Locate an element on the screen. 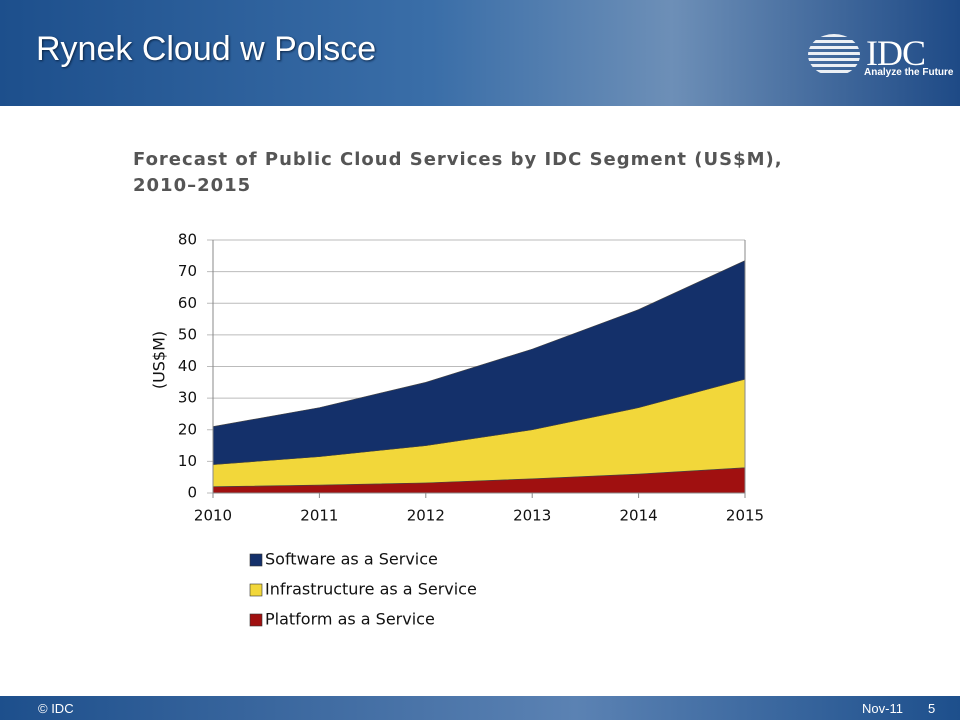 The height and width of the screenshot is (720, 960). y-tick-label: 20 is located at coordinates (187, 429).